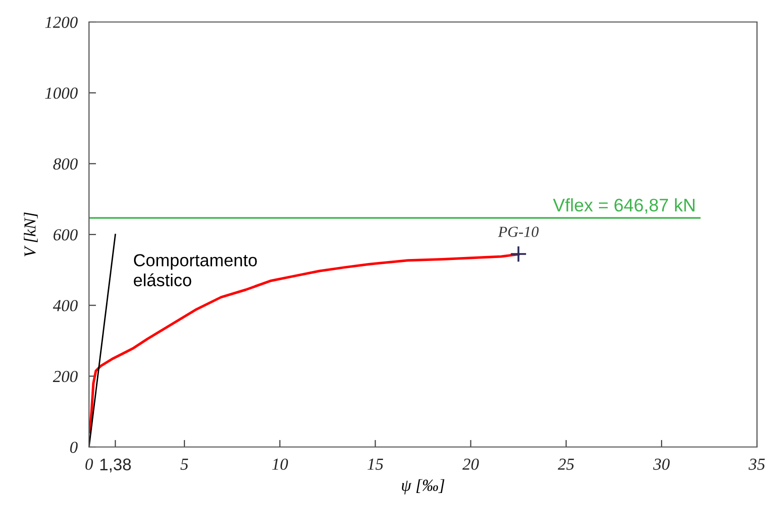 This screenshot has height=516, width=770. Describe the element at coordinates (423, 486) in the screenshot. I see `x-axis-title: ψ [‰]` at that location.